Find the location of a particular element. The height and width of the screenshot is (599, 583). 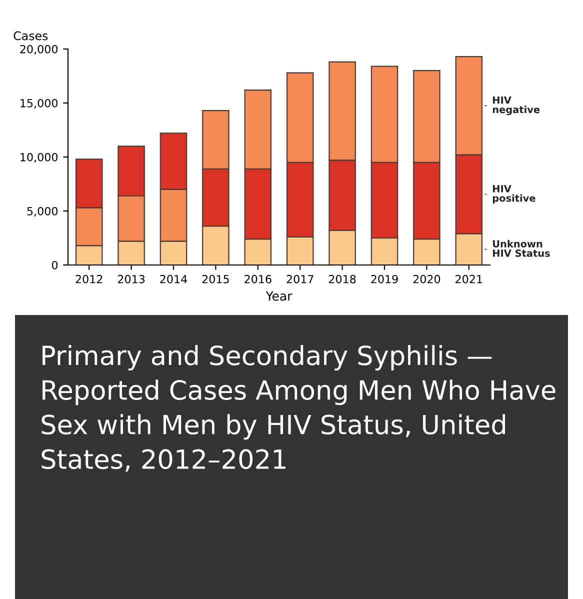

series-label: HIV positive is located at coordinates (514, 194).